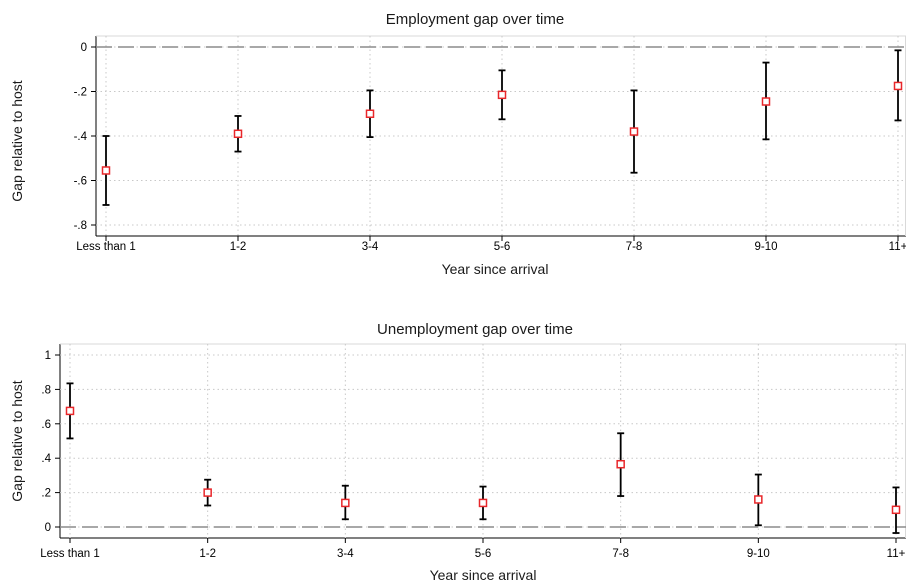 Image resolution: width=906 pixels, height=583 pixels. What do you see at coordinates (80, 93) in the screenshot?
I see `y-tick-label: -.2` at bounding box center [80, 93].